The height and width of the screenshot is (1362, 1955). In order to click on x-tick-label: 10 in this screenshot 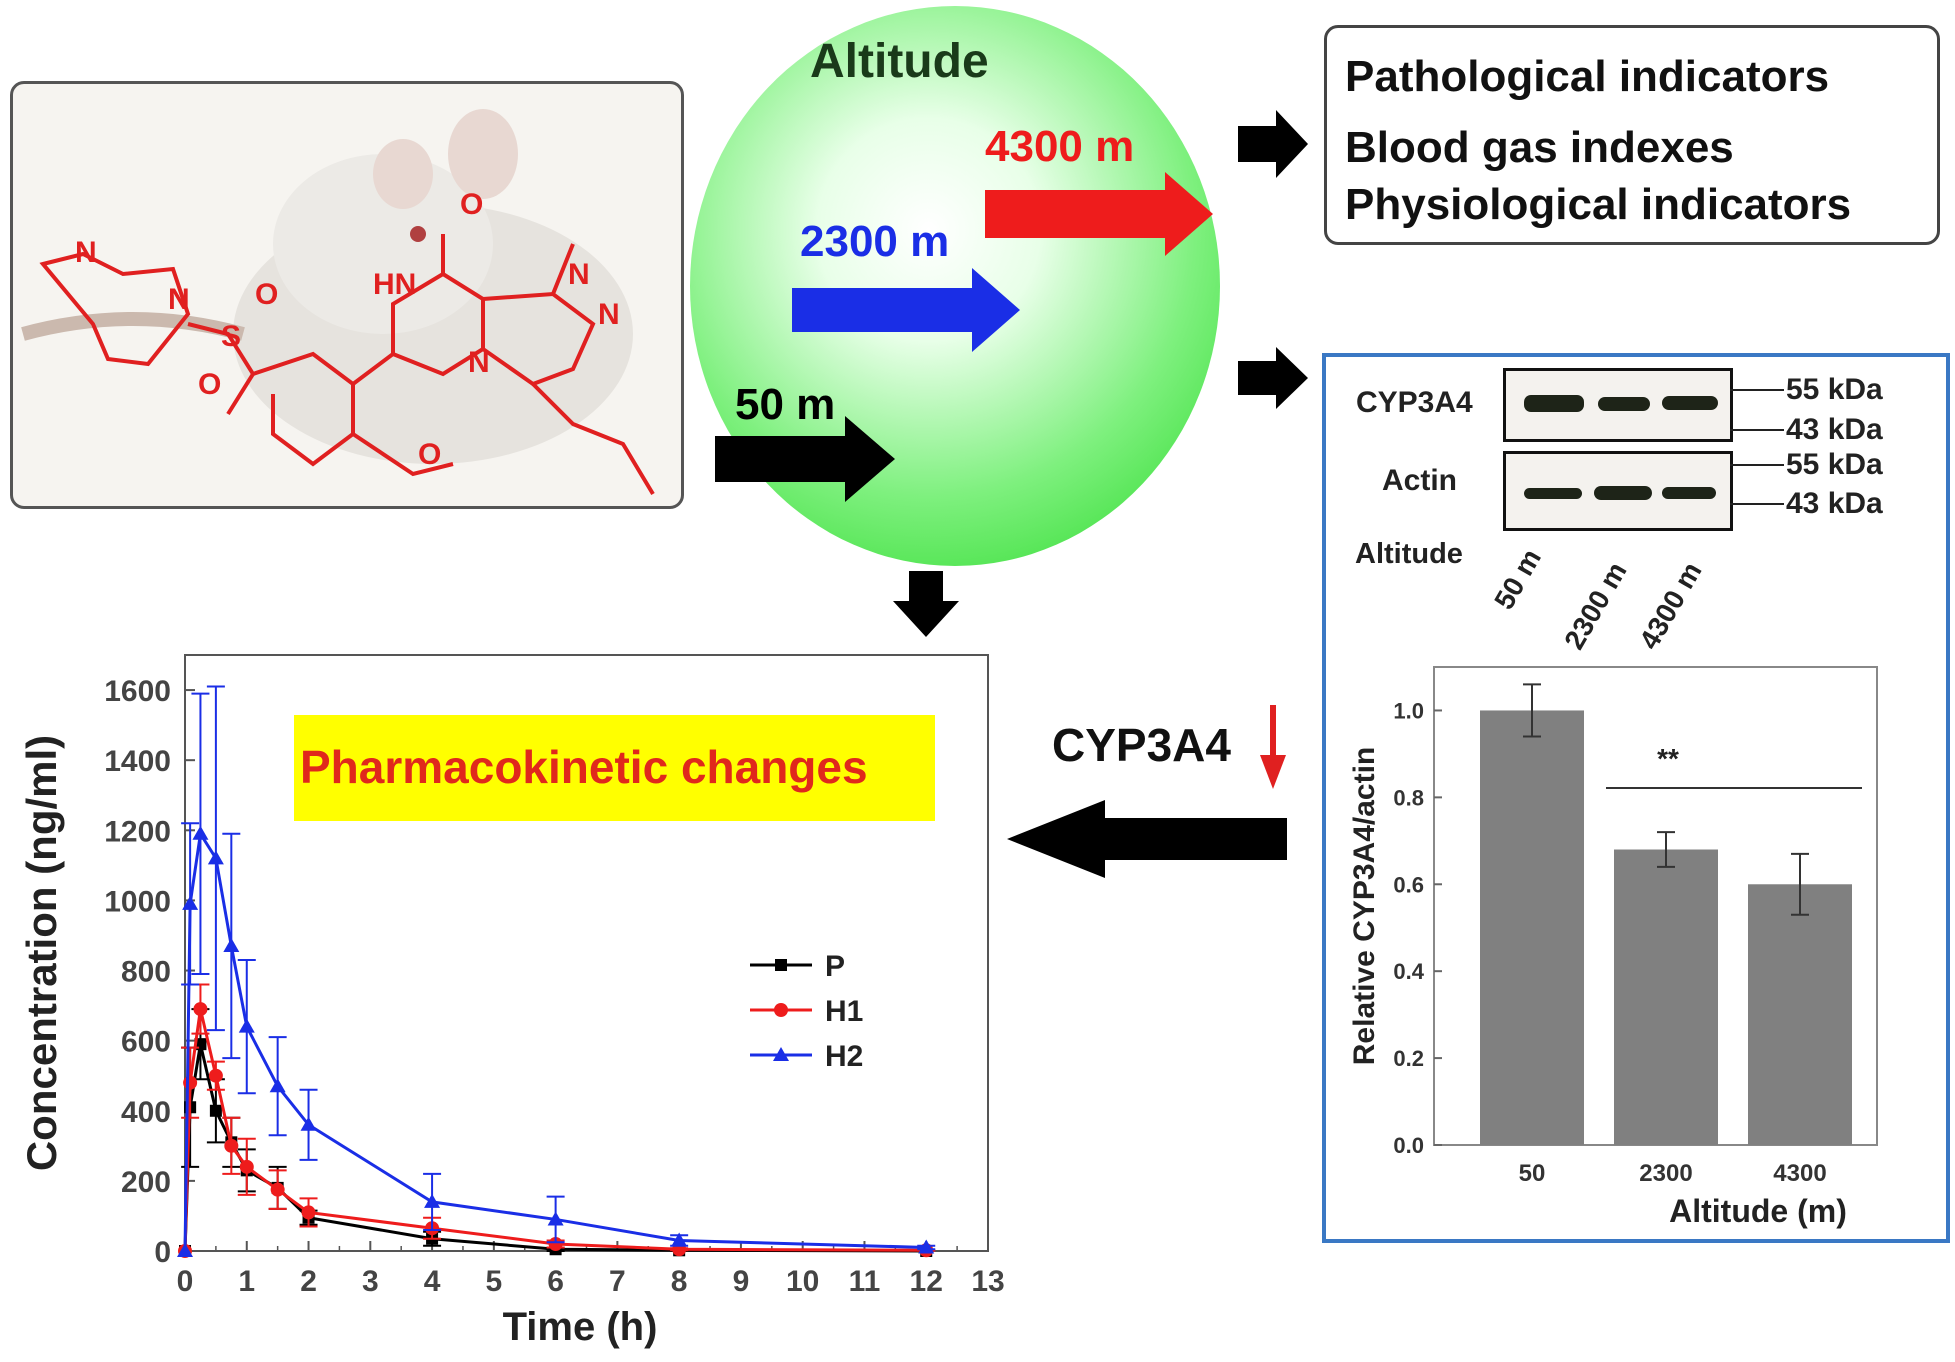, I will do `click(802, 1281)`.